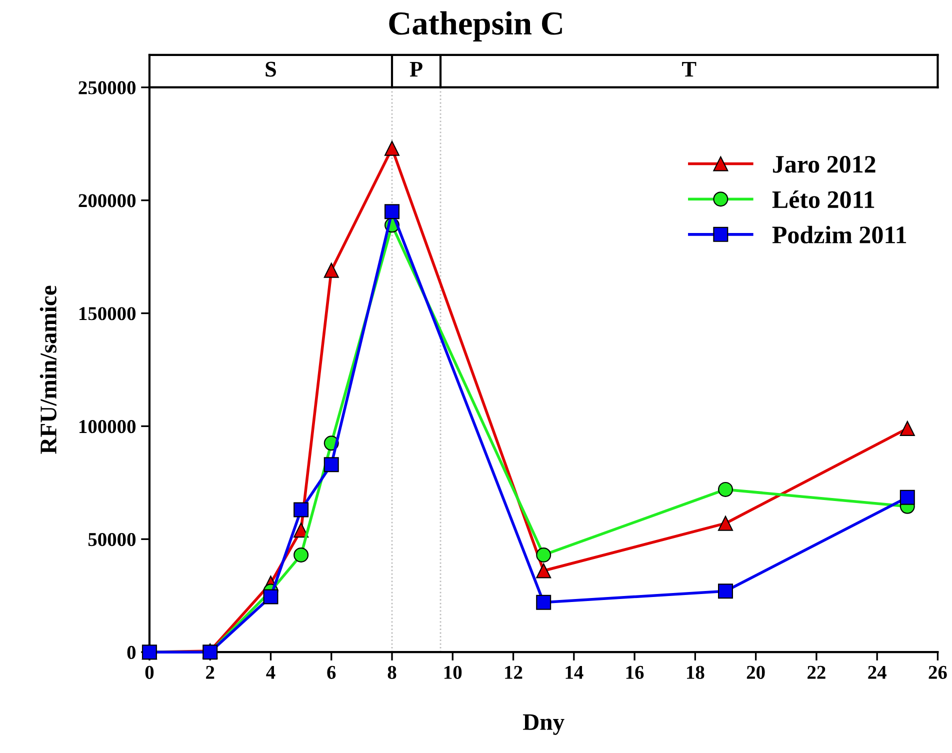 This screenshot has height=753, width=952. What do you see at coordinates (107, 427) in the screenshot?
I see `y-tick-label: 100000` at bounding box center [107, 427].